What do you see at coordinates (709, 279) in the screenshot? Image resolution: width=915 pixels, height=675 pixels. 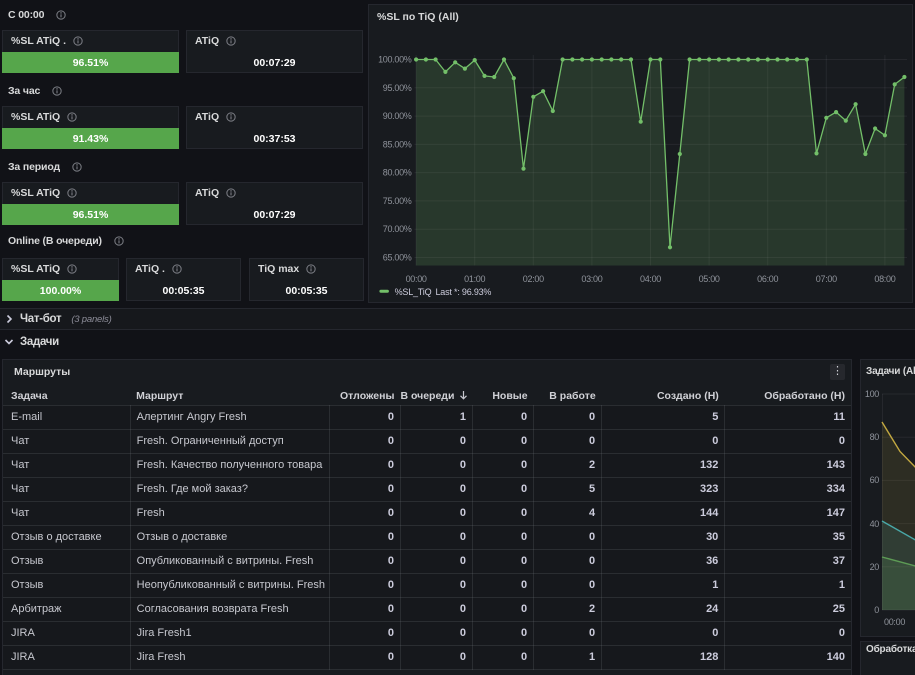 I see `svg-text: 05:00` at bounding box center [709, 279].